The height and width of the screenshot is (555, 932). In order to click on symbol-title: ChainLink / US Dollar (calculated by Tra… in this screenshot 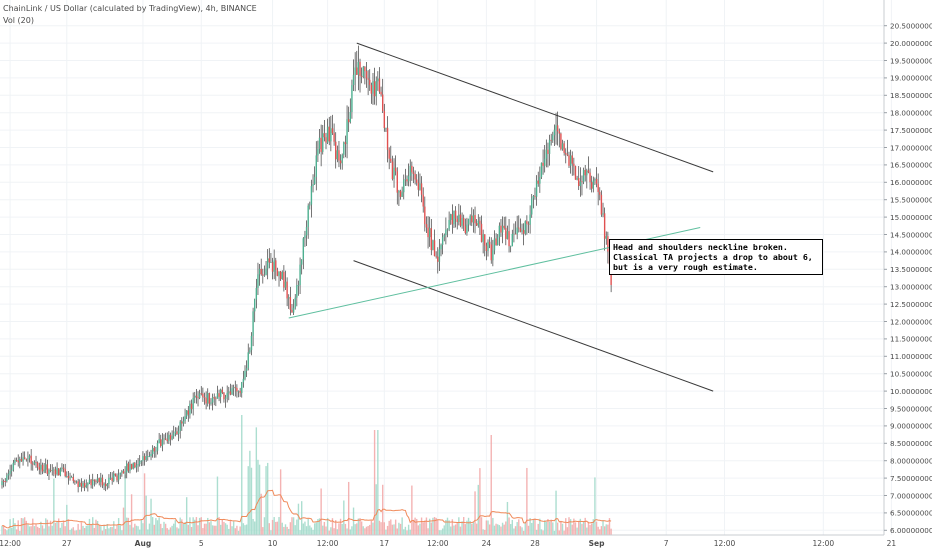, I will do `click(130, 8)`.